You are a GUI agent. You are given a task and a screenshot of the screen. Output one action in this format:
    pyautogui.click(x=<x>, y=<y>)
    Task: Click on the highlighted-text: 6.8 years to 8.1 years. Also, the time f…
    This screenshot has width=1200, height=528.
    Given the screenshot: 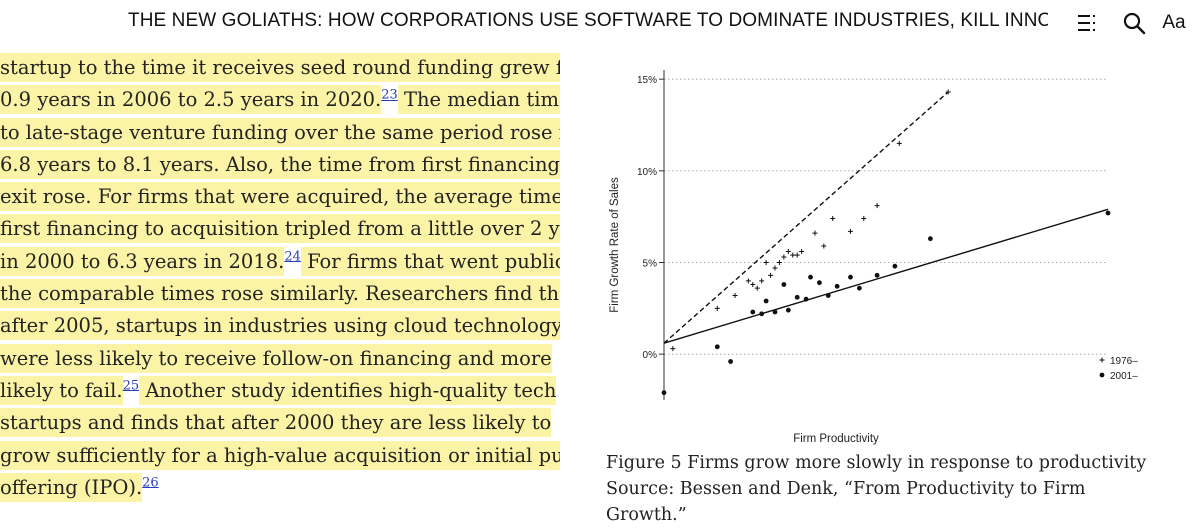 What is the action you would take?
    pyautogui.click(x=280, y=164)
    